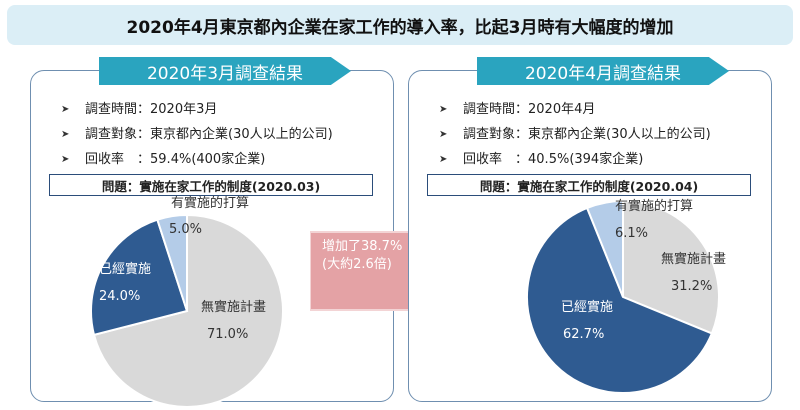  I want to click on info-value: 2020年3月, so click(184, 109).